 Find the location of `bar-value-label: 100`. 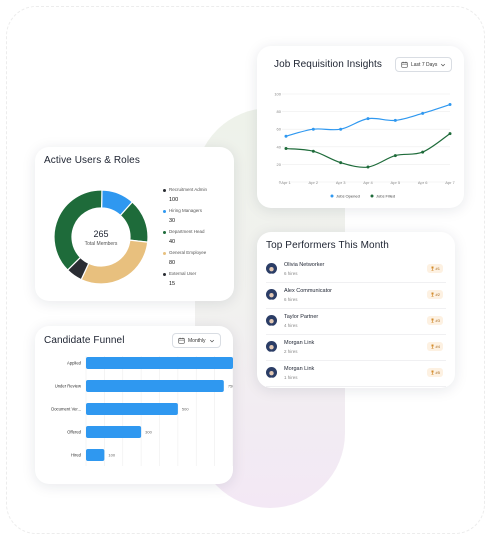

bar-value-label: 100 is located at coordinates (111, 455).